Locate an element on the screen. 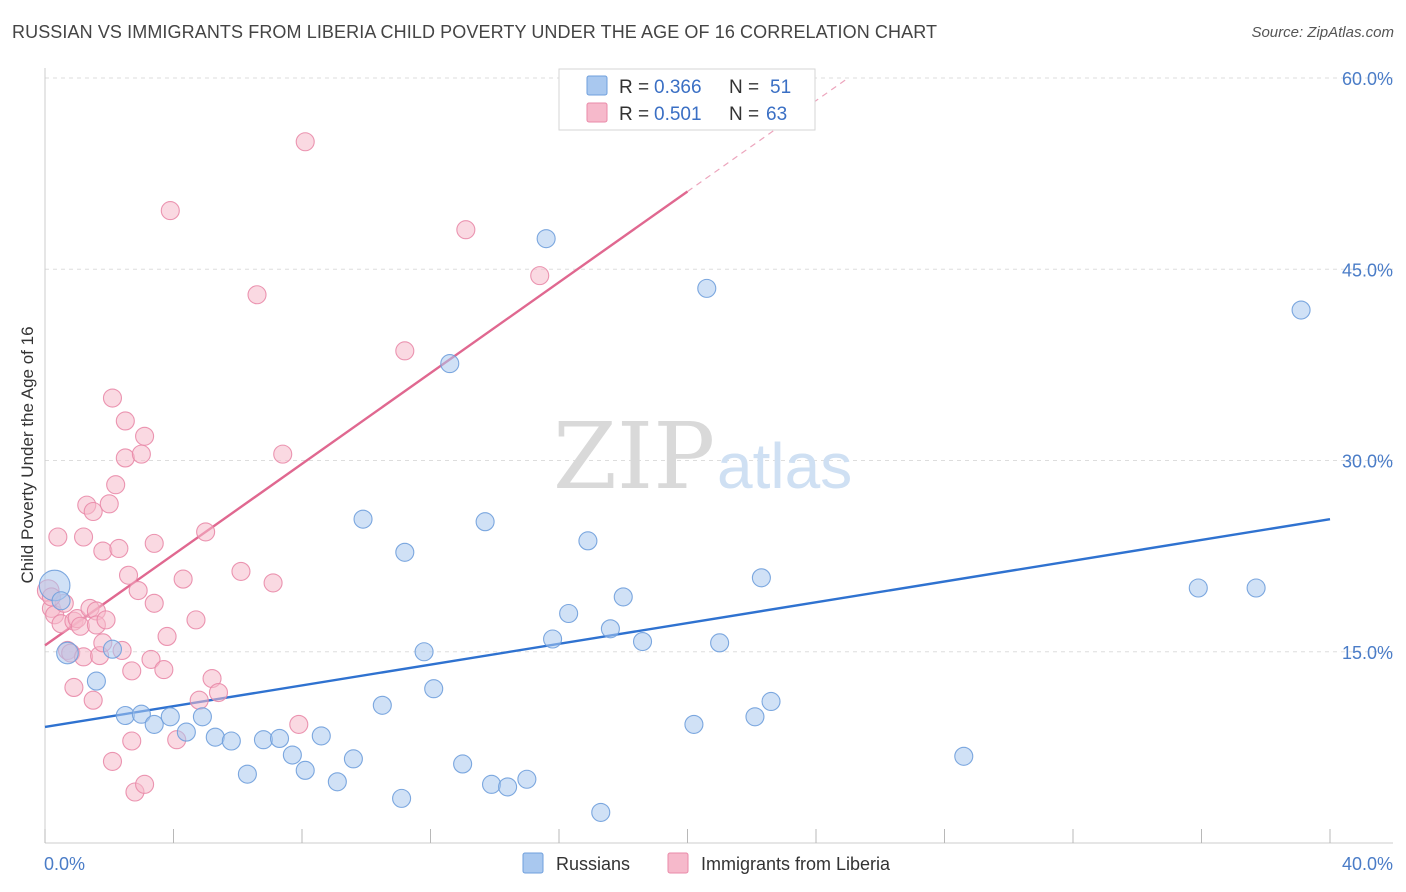  source-label: Source: ZipAtlas.com is located at coordinates (1322, 32).